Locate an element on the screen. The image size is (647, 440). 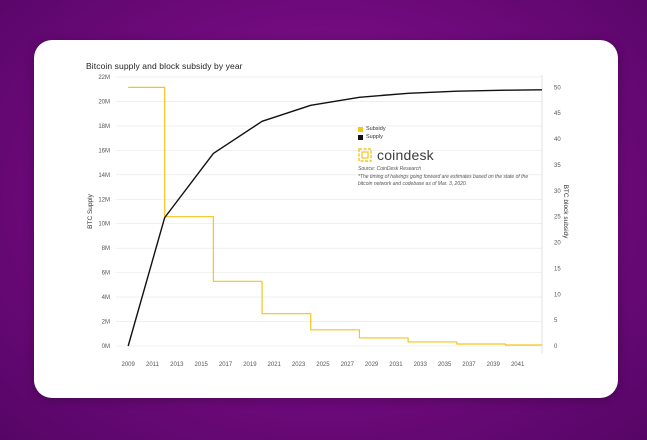
legend-swatch-supply is located at coordinates (360, 137).